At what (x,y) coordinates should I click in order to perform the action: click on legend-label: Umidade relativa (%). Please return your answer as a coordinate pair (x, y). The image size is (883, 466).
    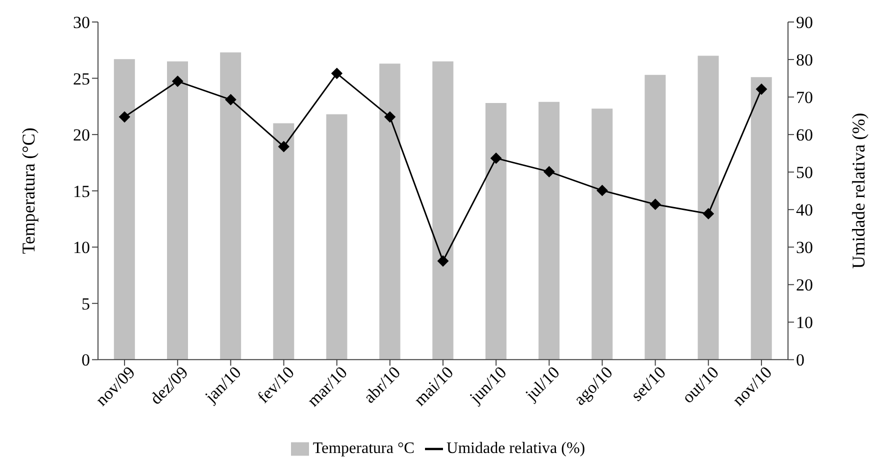
    Looking at the image, I should click on (516, 448).